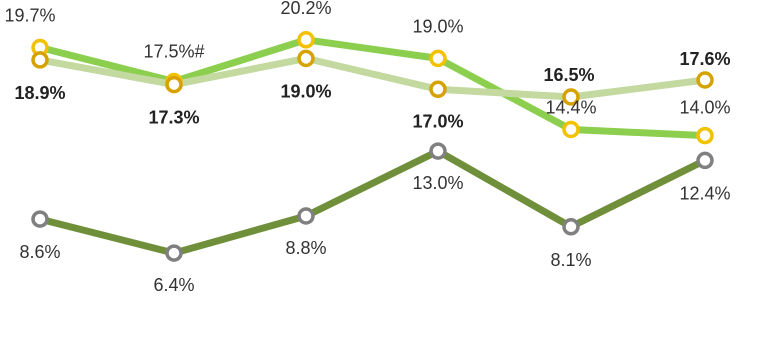  I want to click on data-label-s3-4: 13.0%, so click(437, 183).